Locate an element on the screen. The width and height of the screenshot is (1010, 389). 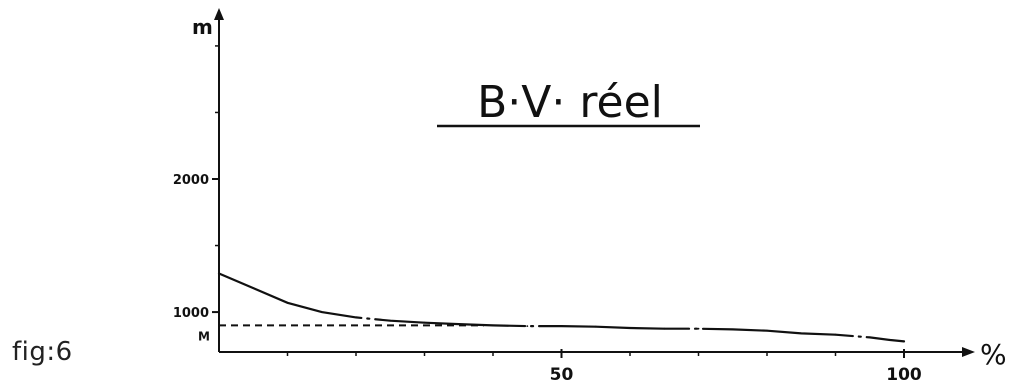
chart-title: B·V· réel is located at coordinates (570, 102).